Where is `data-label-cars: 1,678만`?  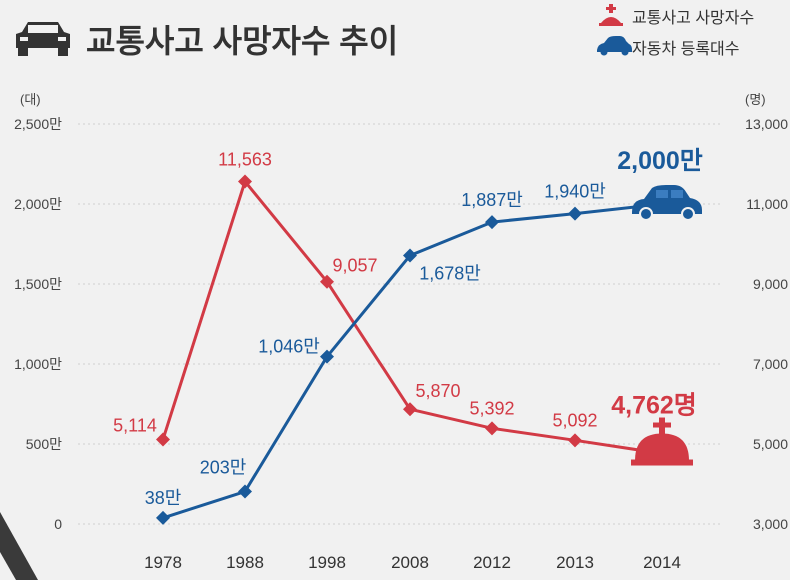 data-label-cars: 1,678만 is located at coordinates (450, 274).